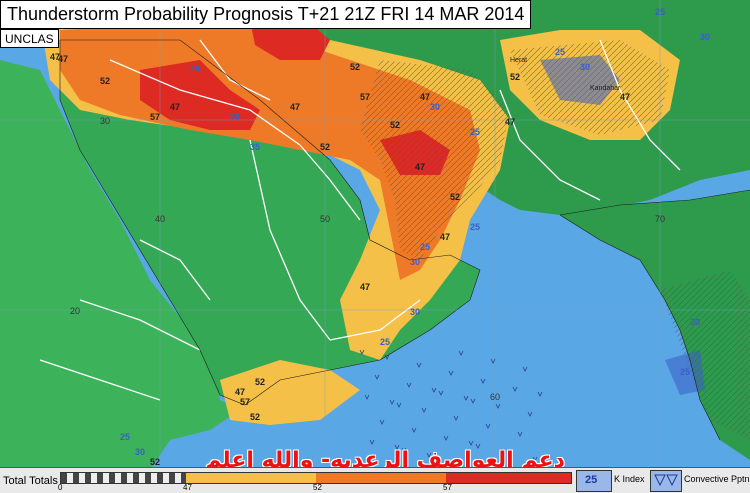 This screenshot has height=493, width=750. I want to click on convective-key-icon, so click(666, 480).